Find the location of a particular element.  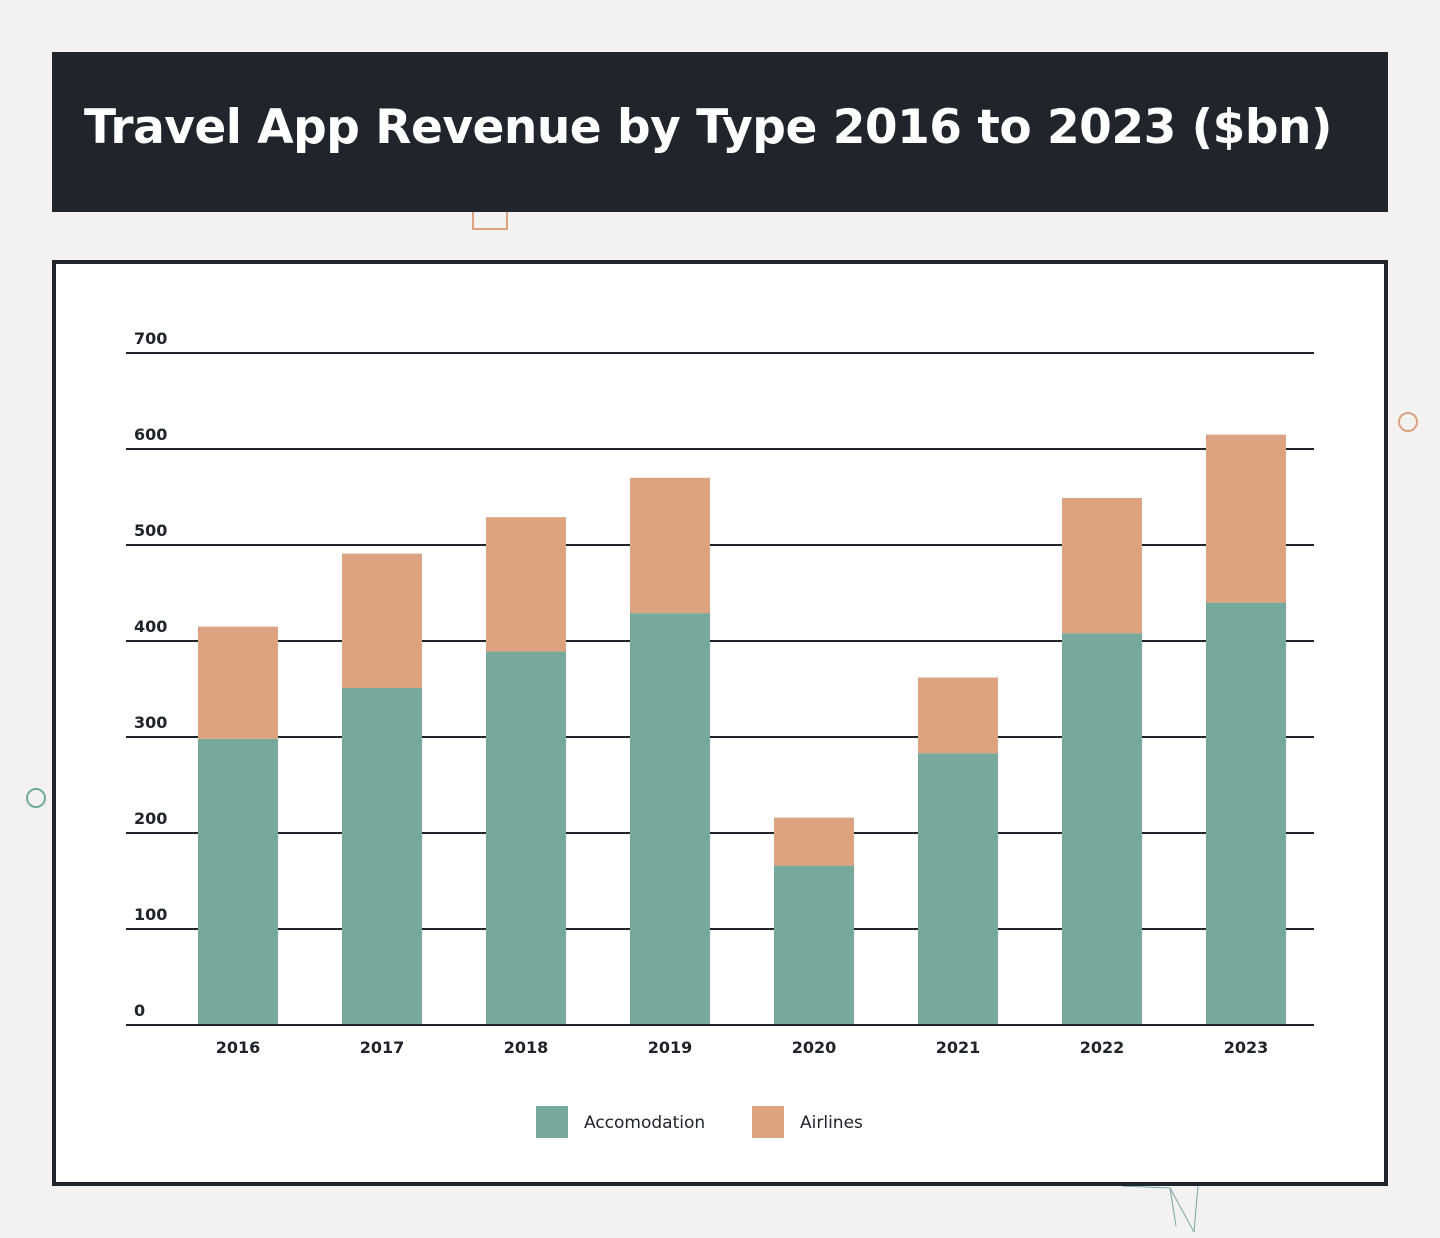

bar-accomodation-2019 is located at coordinates (670, 819).